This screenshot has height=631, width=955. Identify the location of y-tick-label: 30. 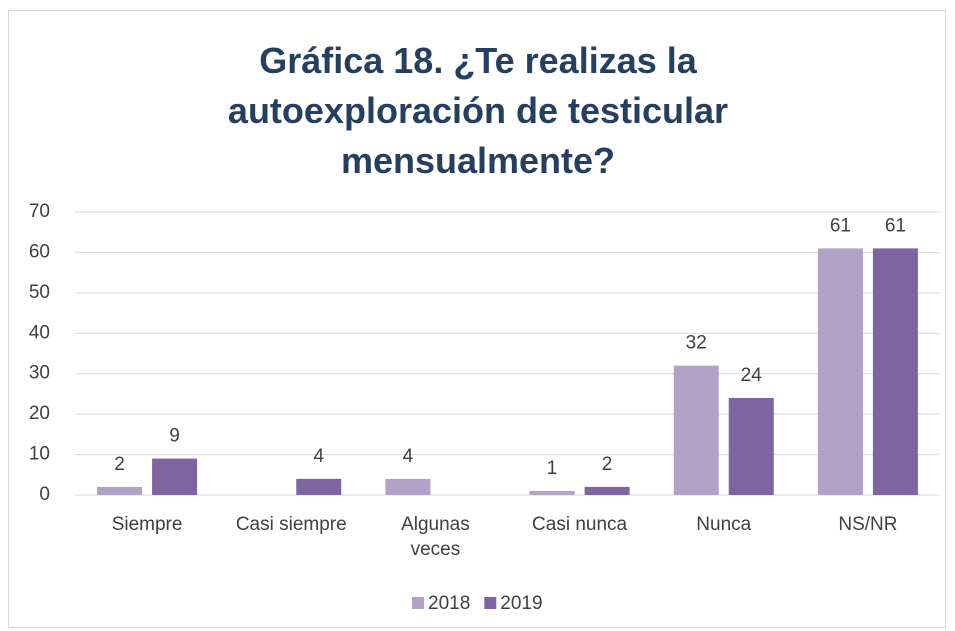
(39, 373).